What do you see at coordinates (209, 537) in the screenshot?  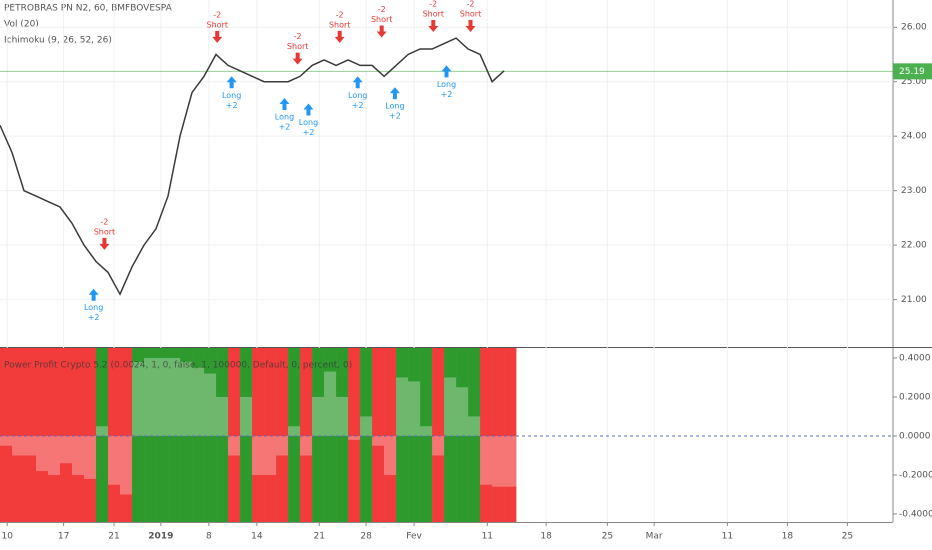 I see `x-tick-label: 8` at bounding box center [209, 537].